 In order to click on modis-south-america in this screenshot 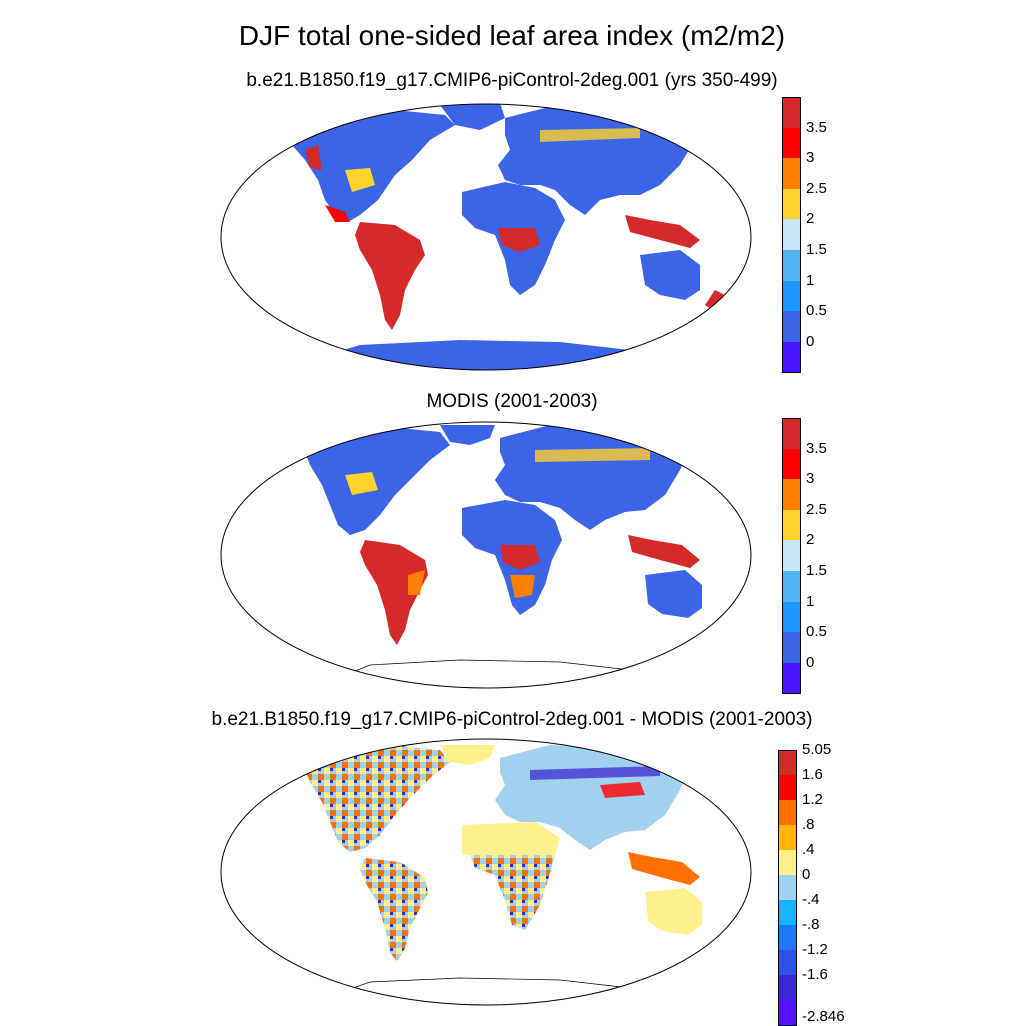, I will do `click(394, 592)`.